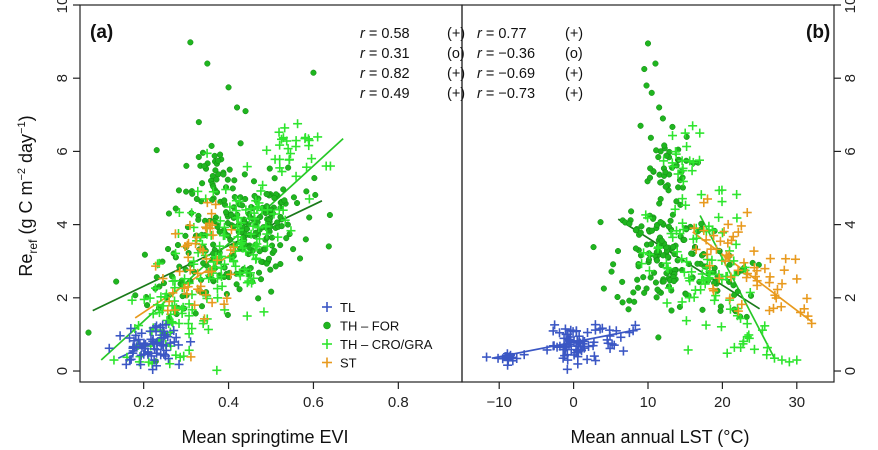 Image resolution: width=878 pixels, height=450 pixels. I want to click on y-tick-label: 6, so click(850, 151).